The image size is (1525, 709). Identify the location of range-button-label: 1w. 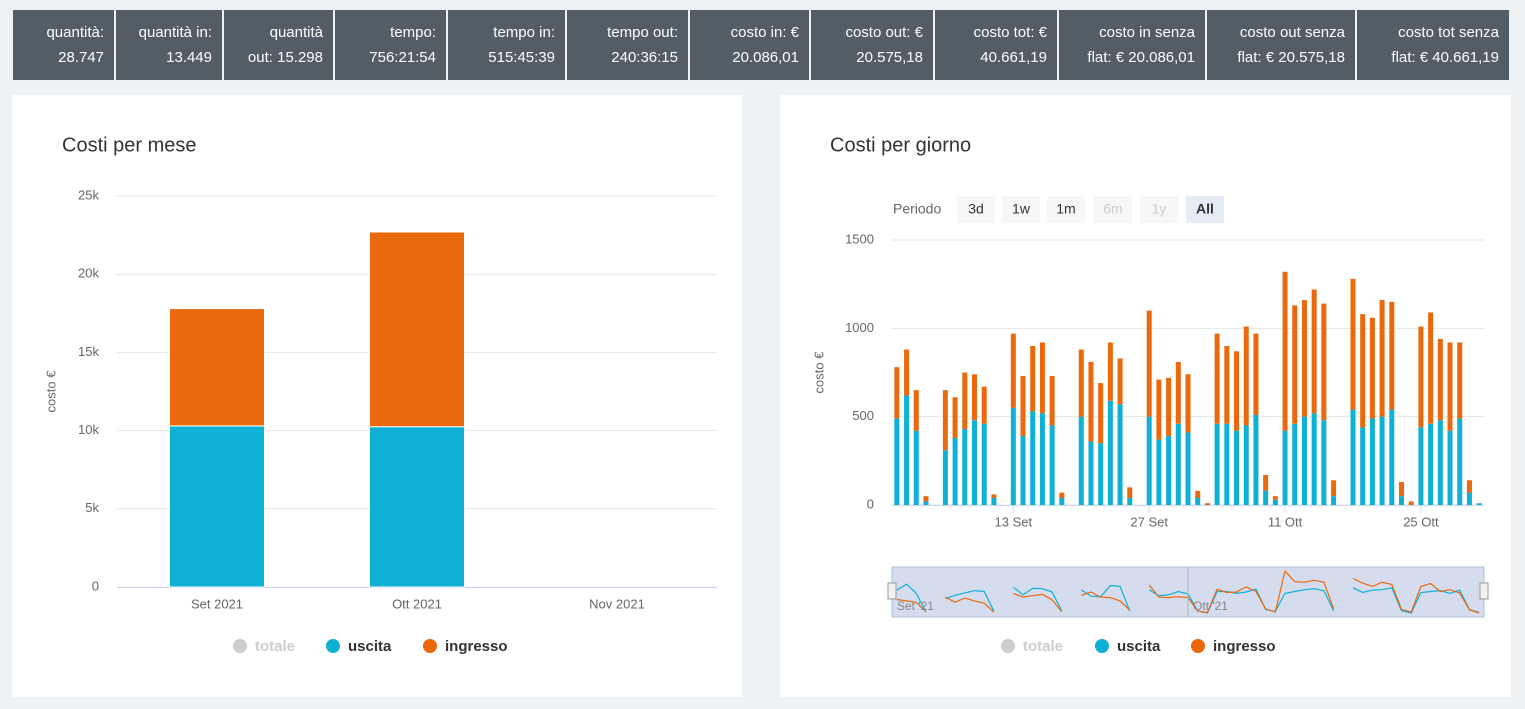
(1021, 209).